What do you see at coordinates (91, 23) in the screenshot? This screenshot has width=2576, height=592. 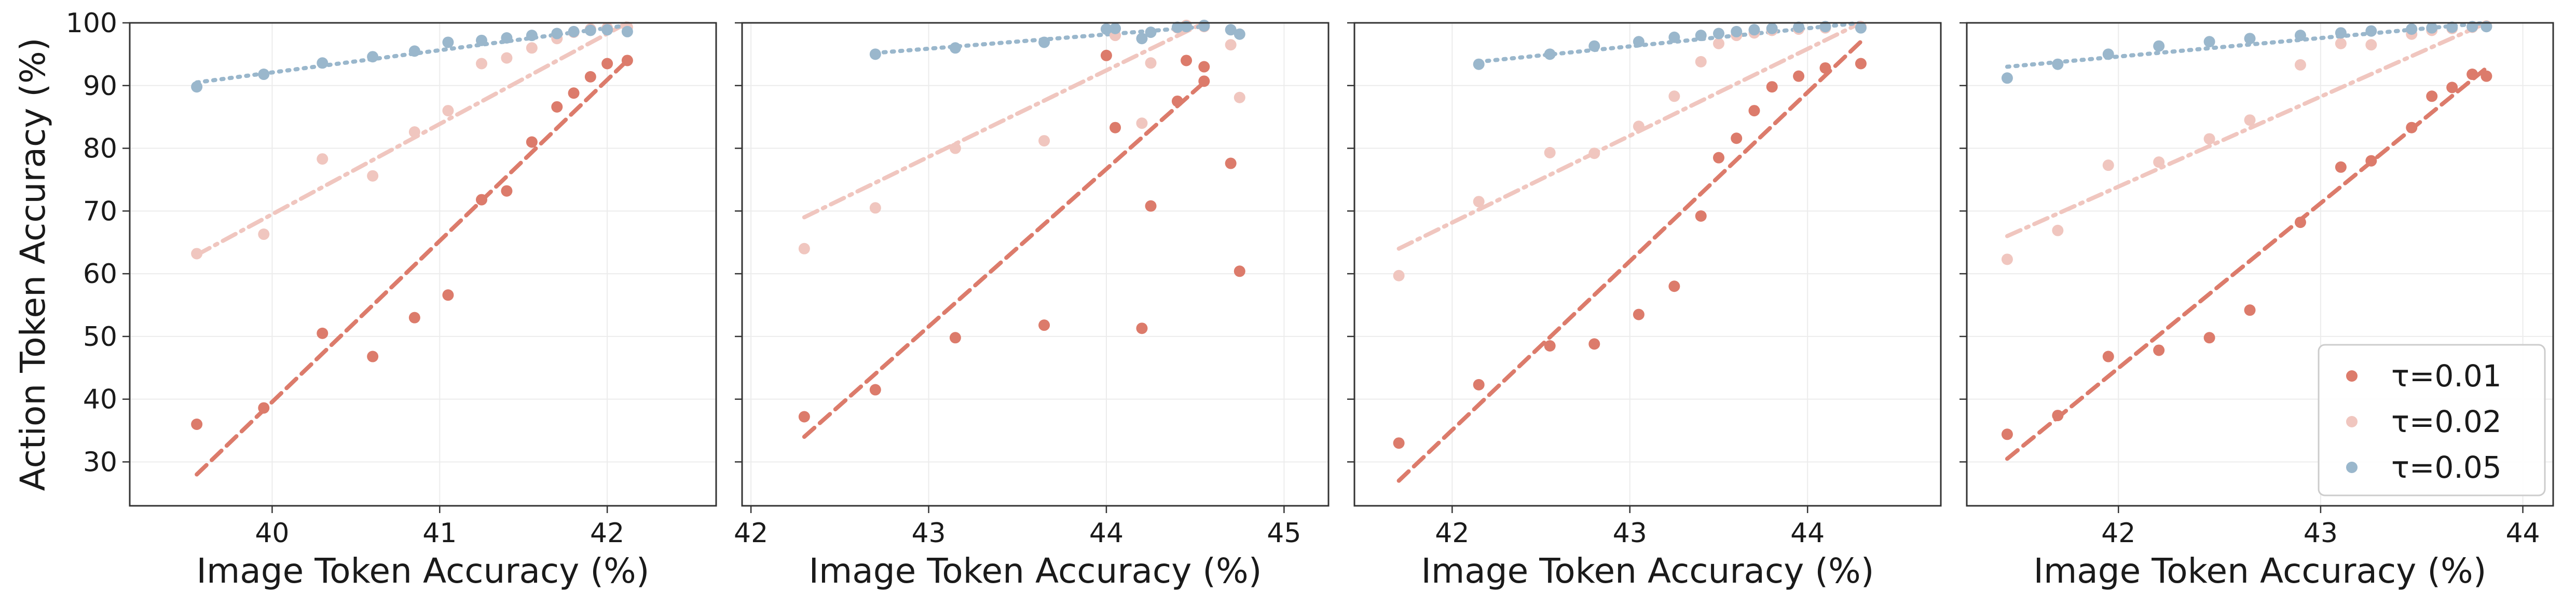 I see `y-tick-label: 100` at bounding box center [91, 23].